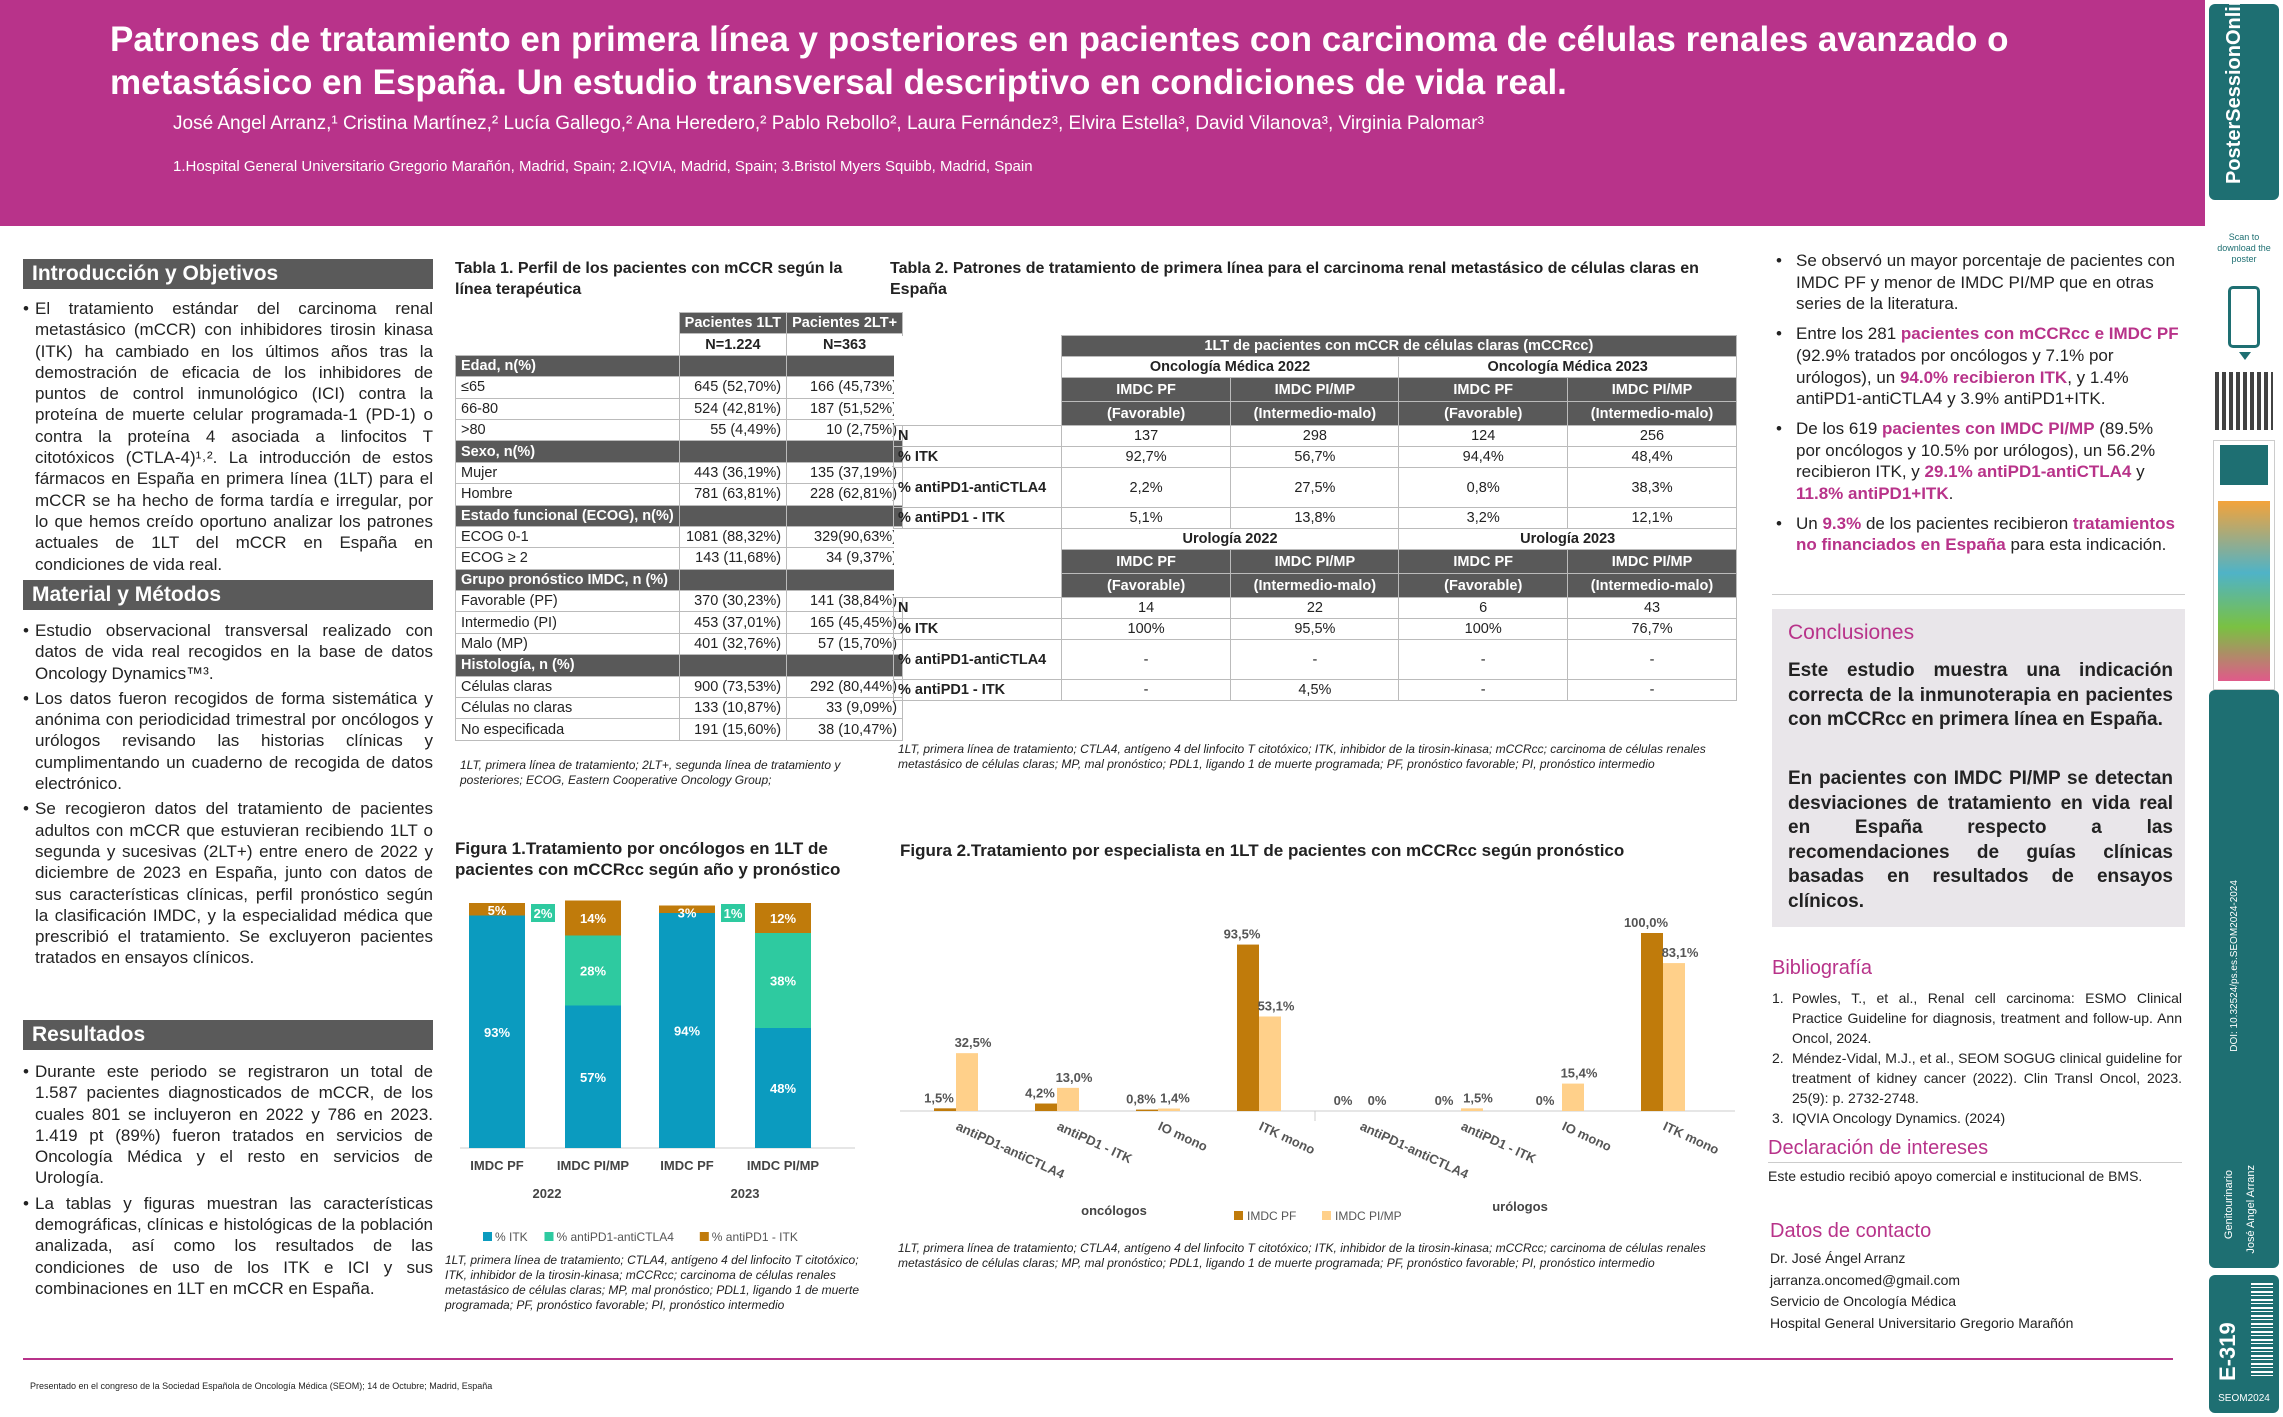 The height and width of the screenshot is (1417, 2283). I want to click on bar-label: 0,8%, so click(1141, 1099).